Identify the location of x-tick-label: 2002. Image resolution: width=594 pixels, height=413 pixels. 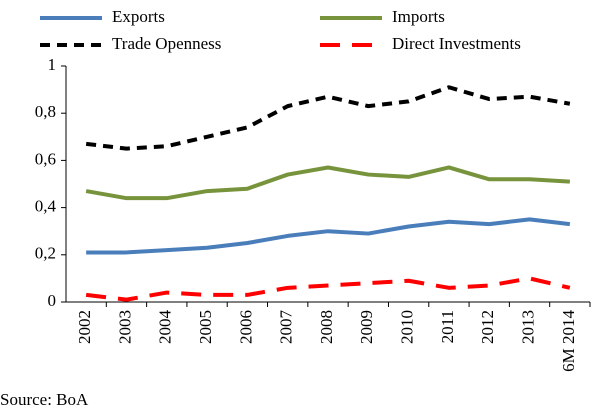
(84, 327).